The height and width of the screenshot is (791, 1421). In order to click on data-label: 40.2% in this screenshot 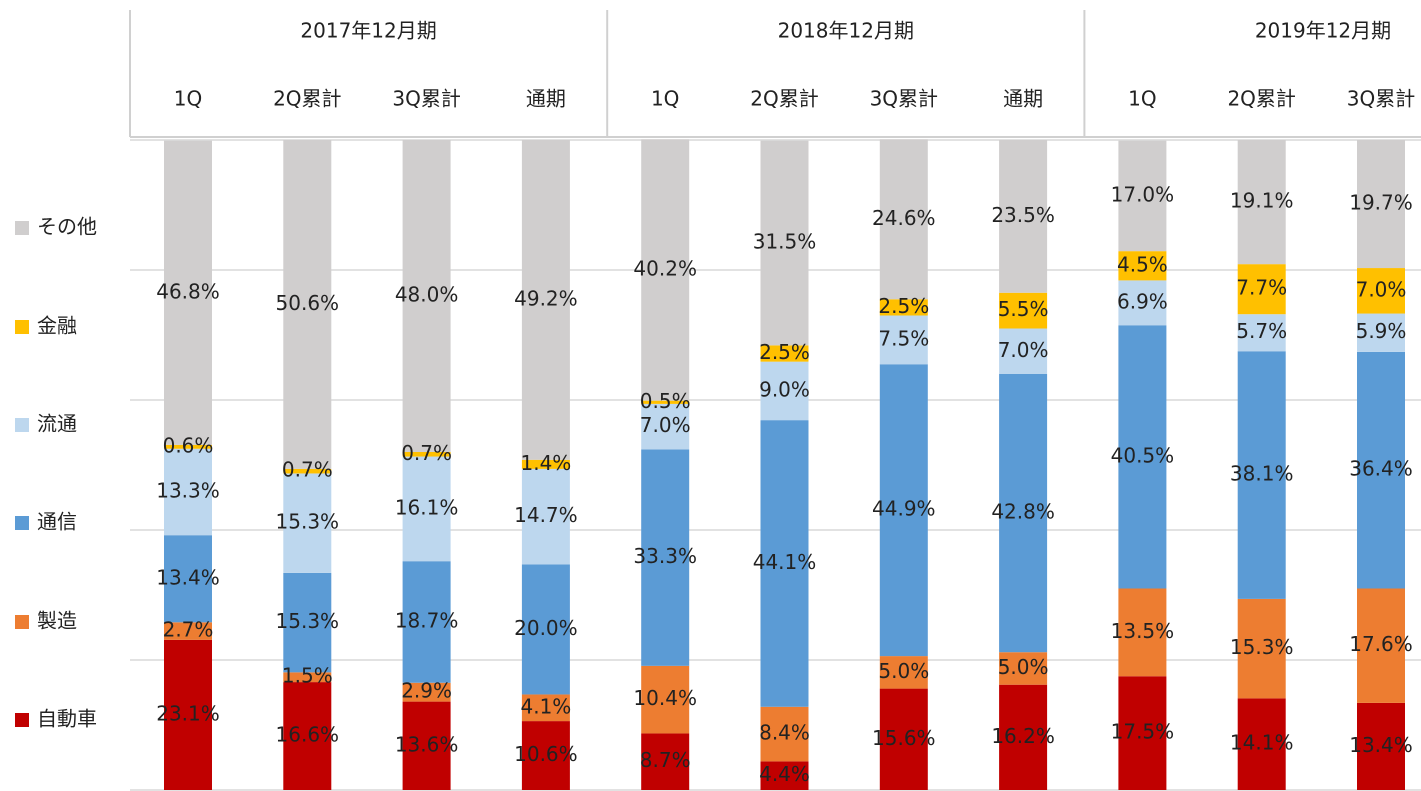, I will do `click(665, 269)`.